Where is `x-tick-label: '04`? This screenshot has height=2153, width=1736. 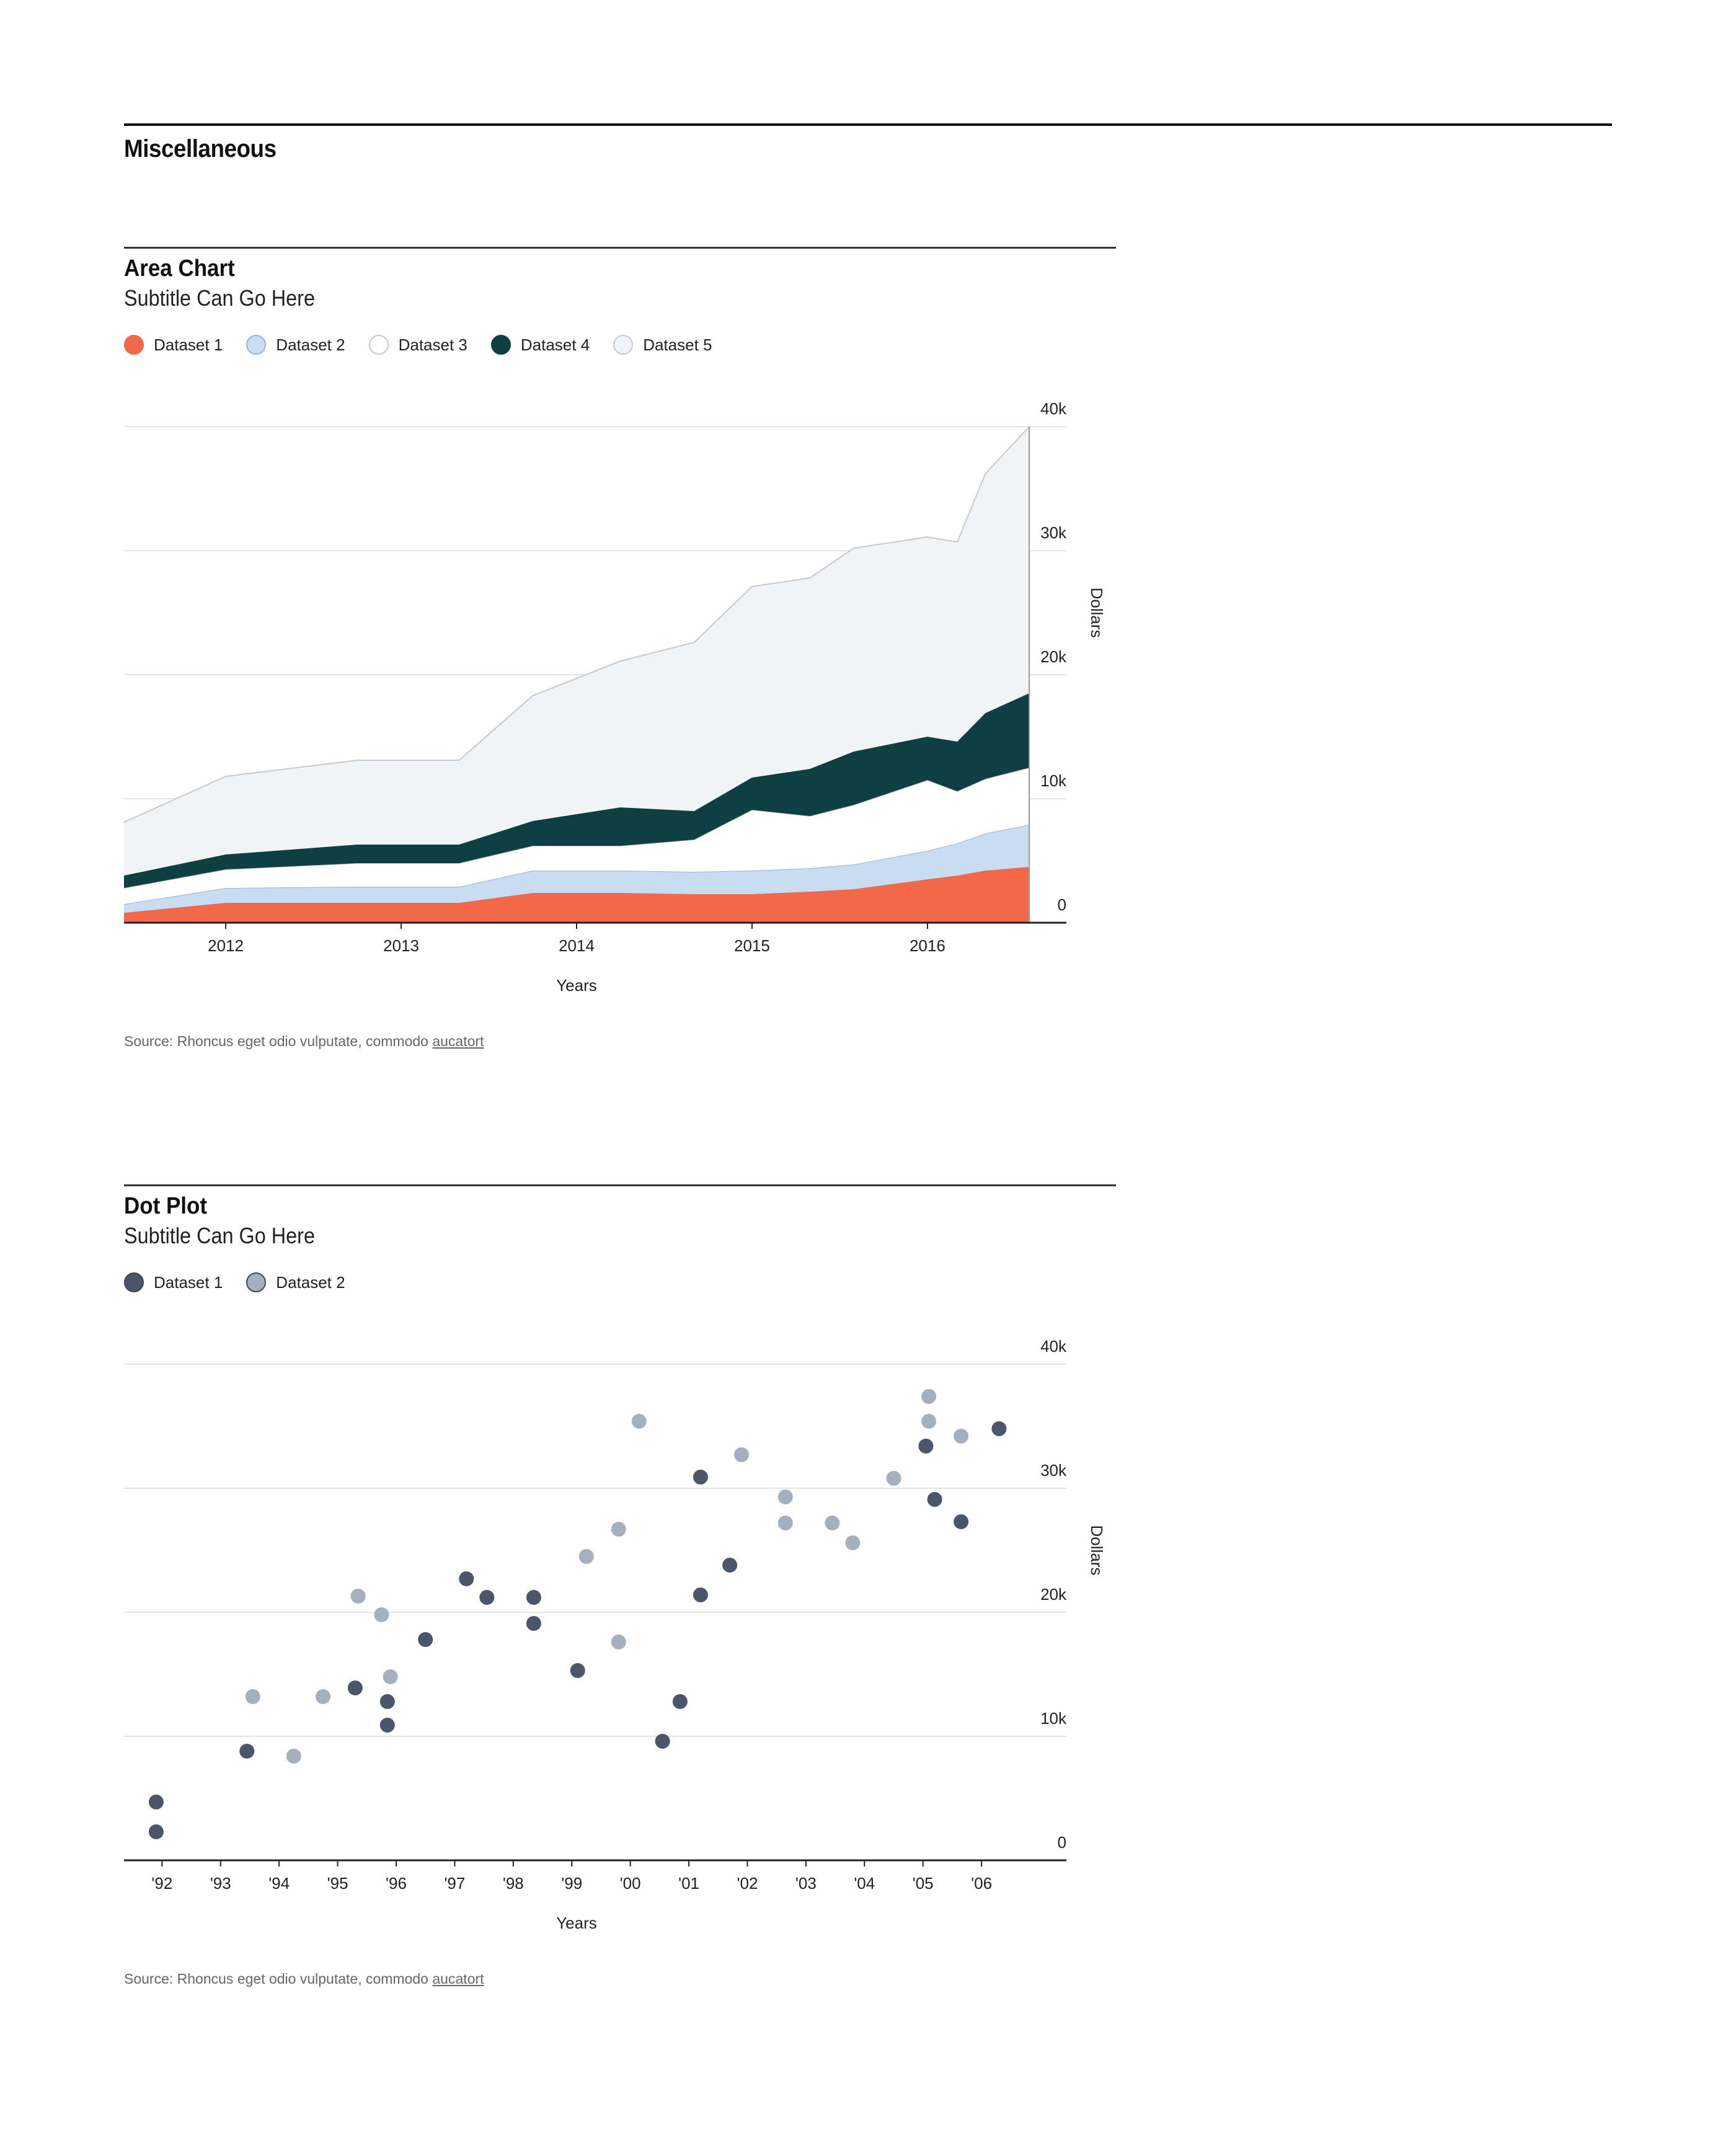
x-tick-label: '04 is located at coordinates (864, 1883).